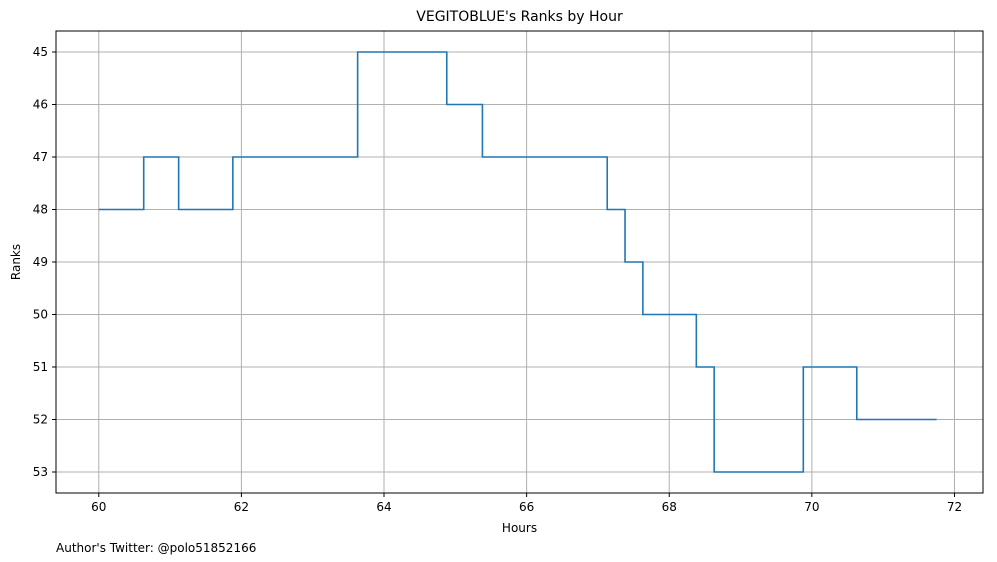 The width and height of the screenshot is (997, 562). What do you see at coordinates (40, 262) in the screenshot?
I see `y-tick-label: 49` at bounding box center [40, 262].